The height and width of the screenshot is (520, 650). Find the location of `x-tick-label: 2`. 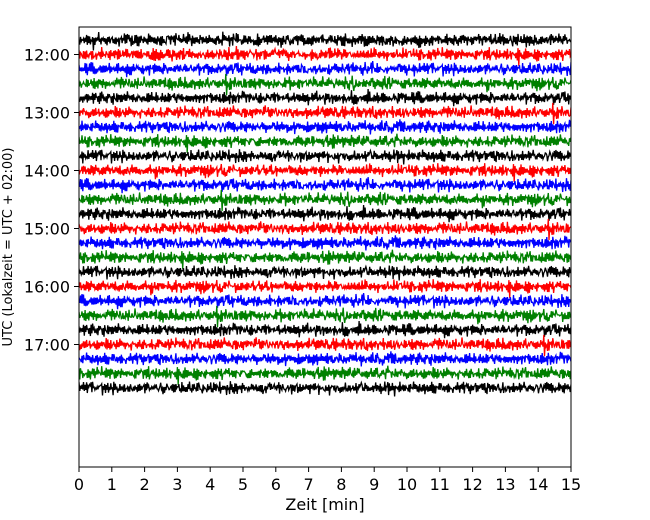

x-tick-label: 2 is located at coordinates (145, 484).